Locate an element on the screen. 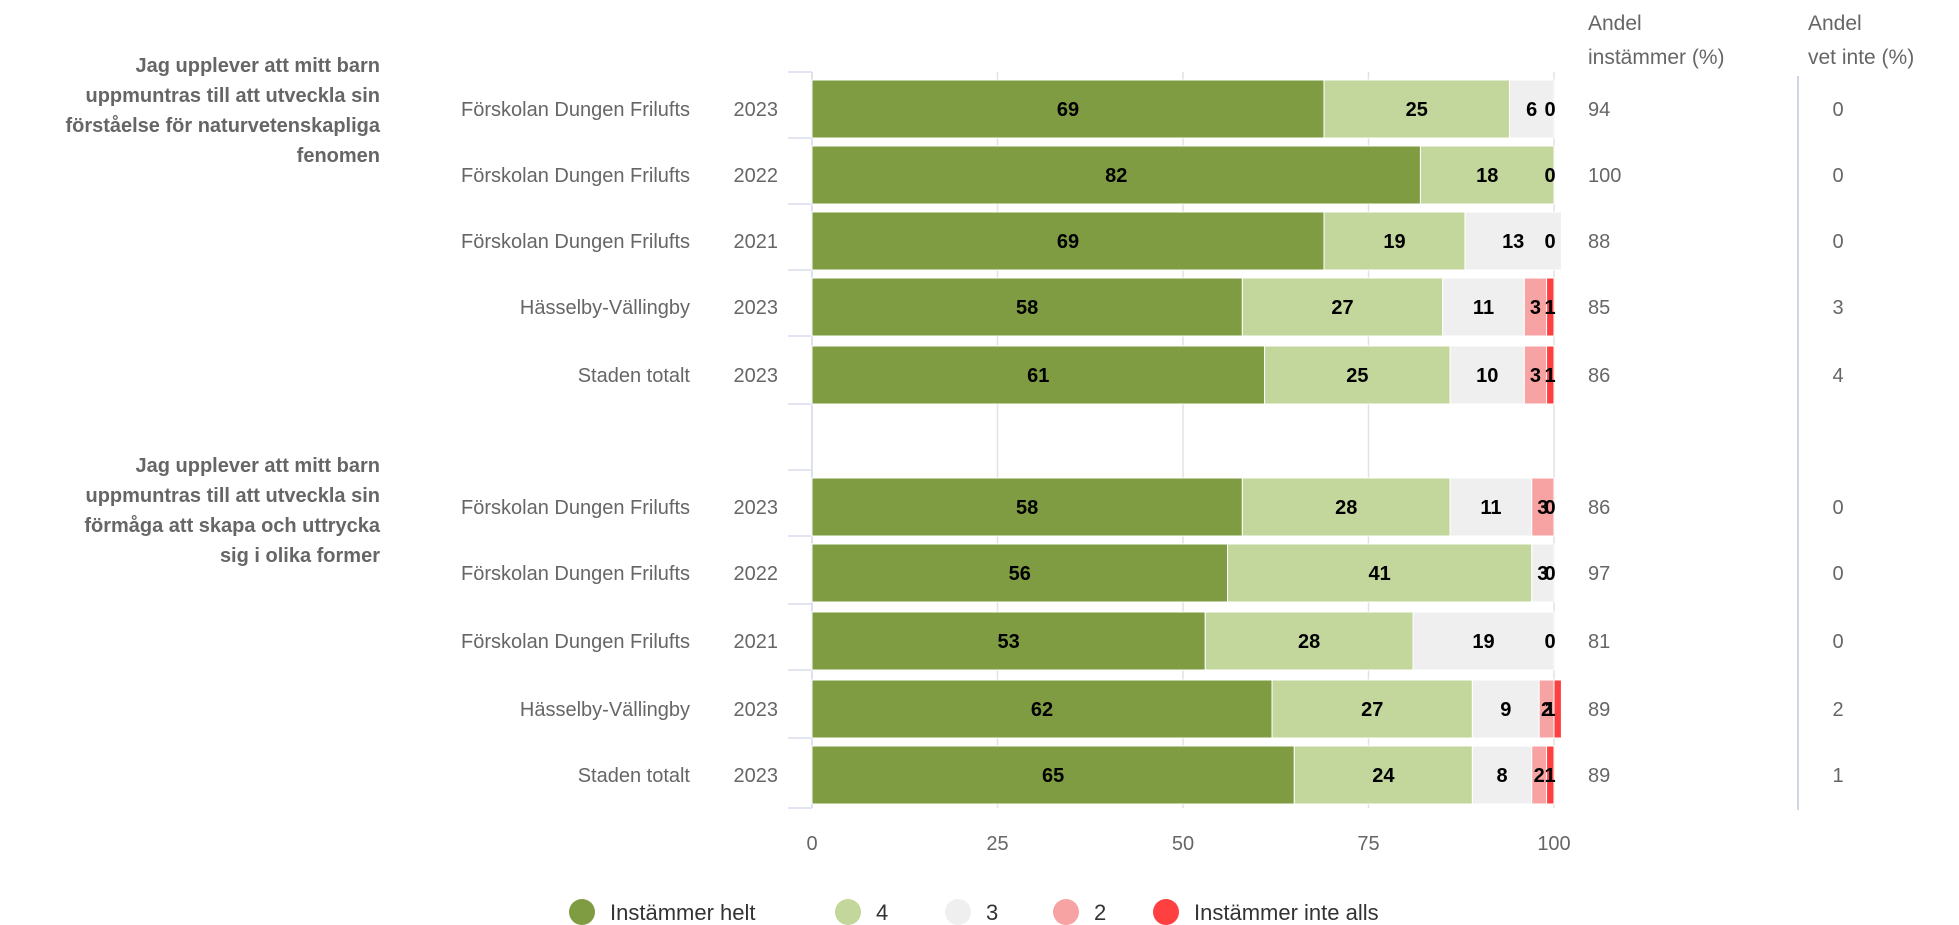 This screenshot has height=925, width=1959. agree-share-value: 89 is located at coordinates (1599, 776).